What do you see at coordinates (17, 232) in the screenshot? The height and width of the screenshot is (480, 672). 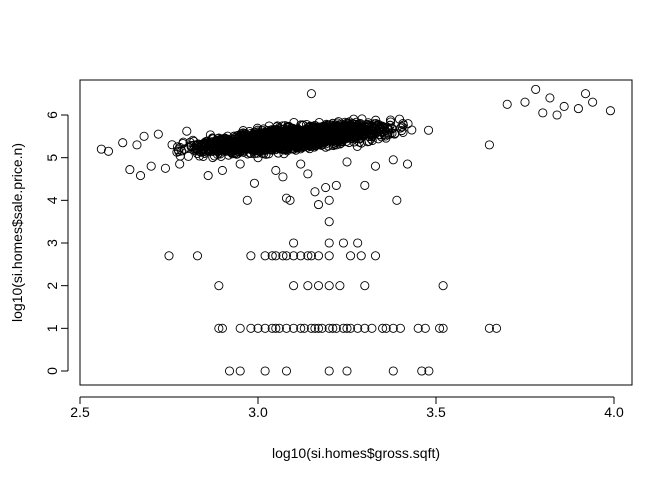 I see `y-axis-title: log10(si.homes$sale.price.n)` at bounding box center [17, 232].